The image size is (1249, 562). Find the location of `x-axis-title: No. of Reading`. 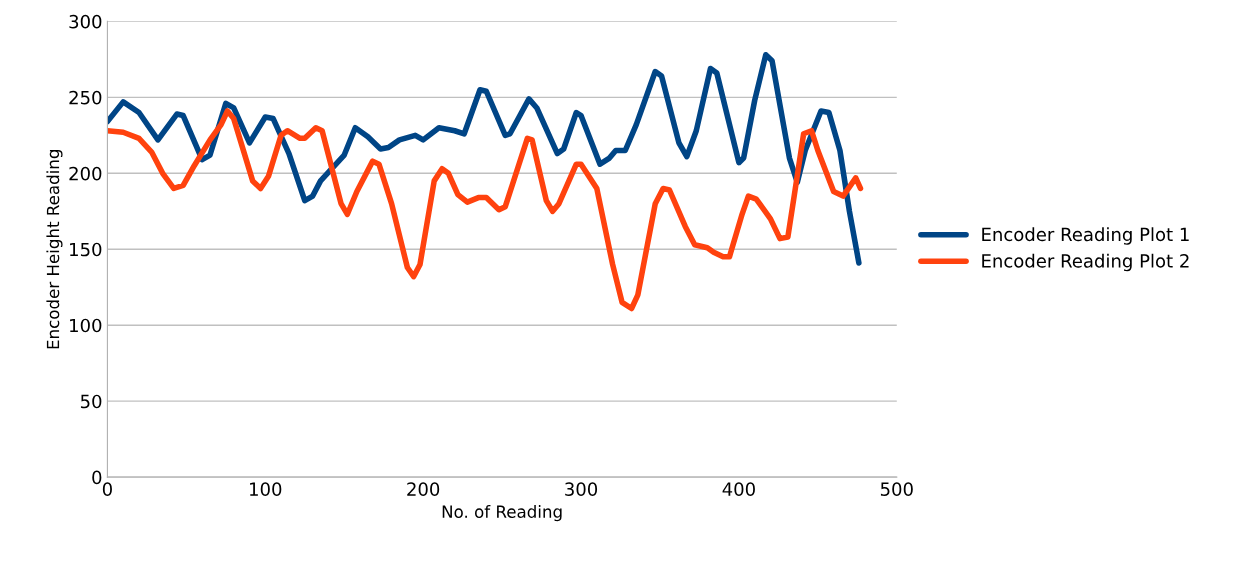

x-axis-title: No. of Reading is located at coordinates (502, 513).